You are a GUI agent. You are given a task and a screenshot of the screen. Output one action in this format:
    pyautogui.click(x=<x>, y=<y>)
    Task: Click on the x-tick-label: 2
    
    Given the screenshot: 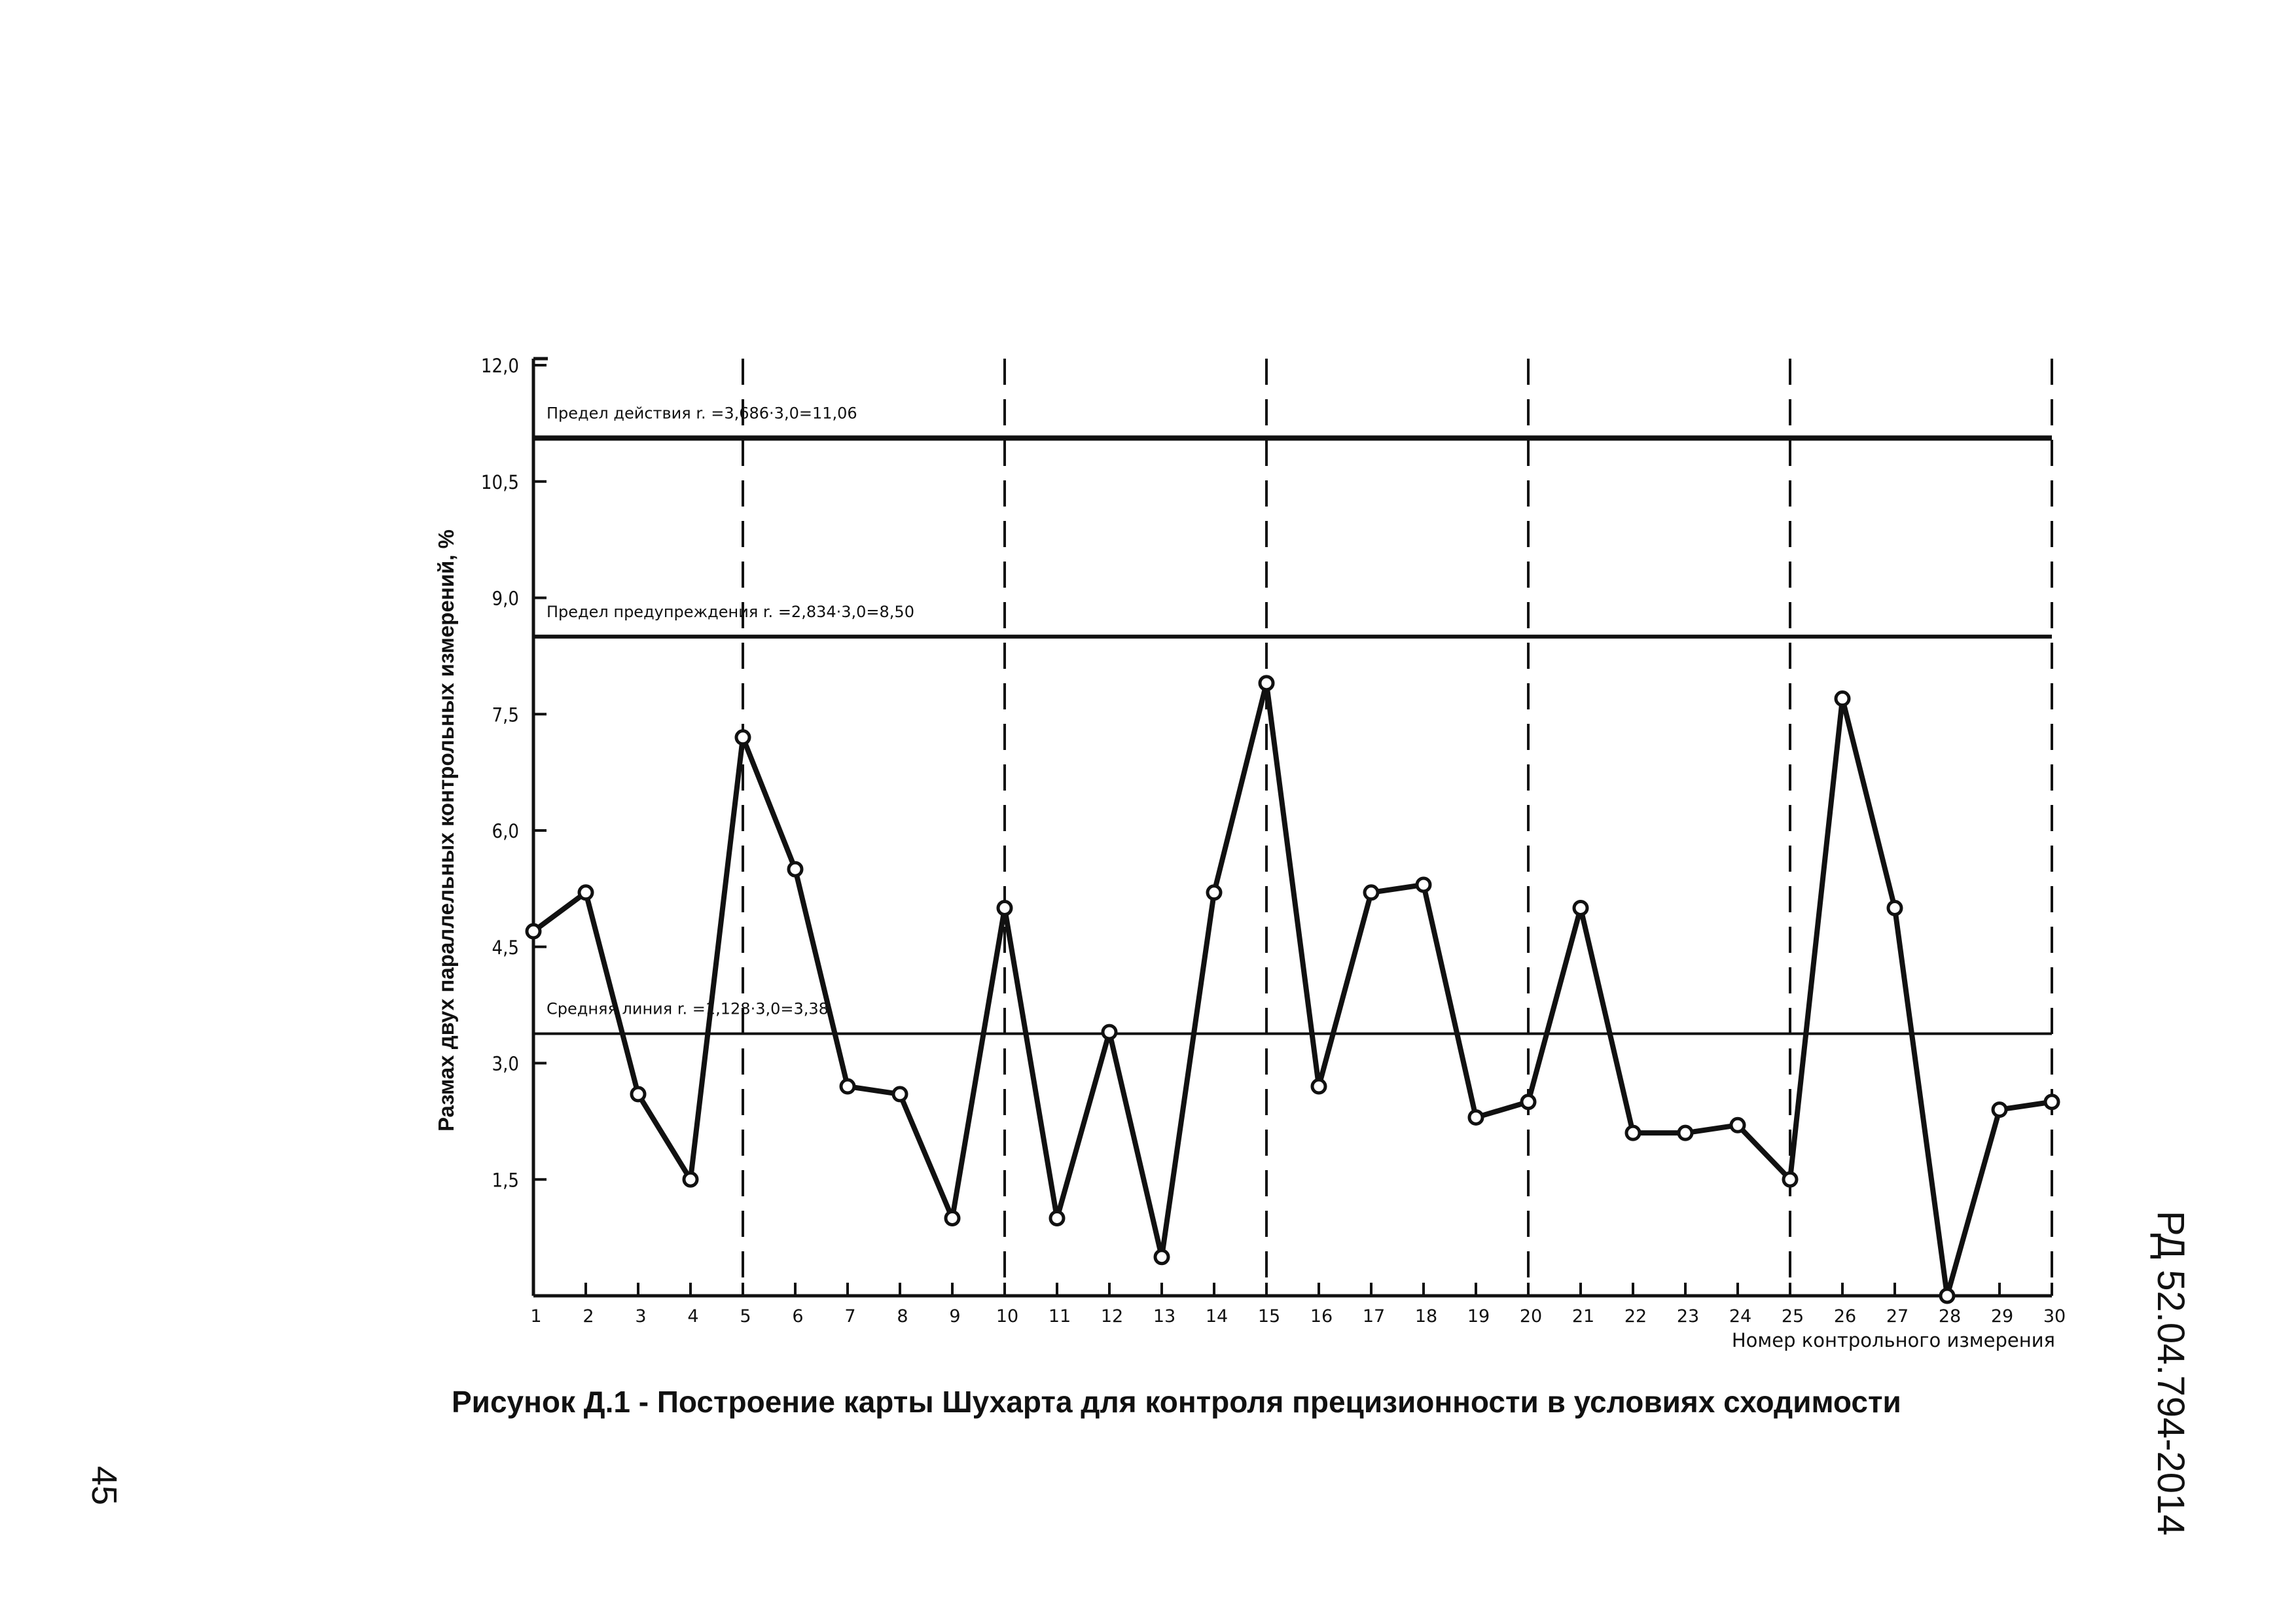 What is the action you would take?
    pyautogui.click(x=588, y=1316)
    